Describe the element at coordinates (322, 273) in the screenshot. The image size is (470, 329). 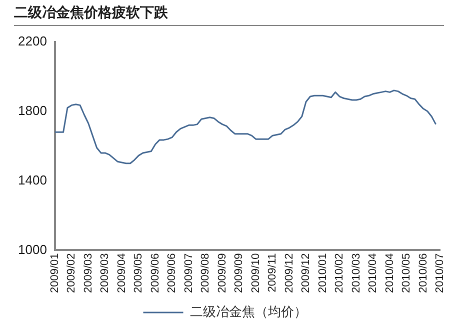
I see `x-tick-label: 2010/01` at that location.